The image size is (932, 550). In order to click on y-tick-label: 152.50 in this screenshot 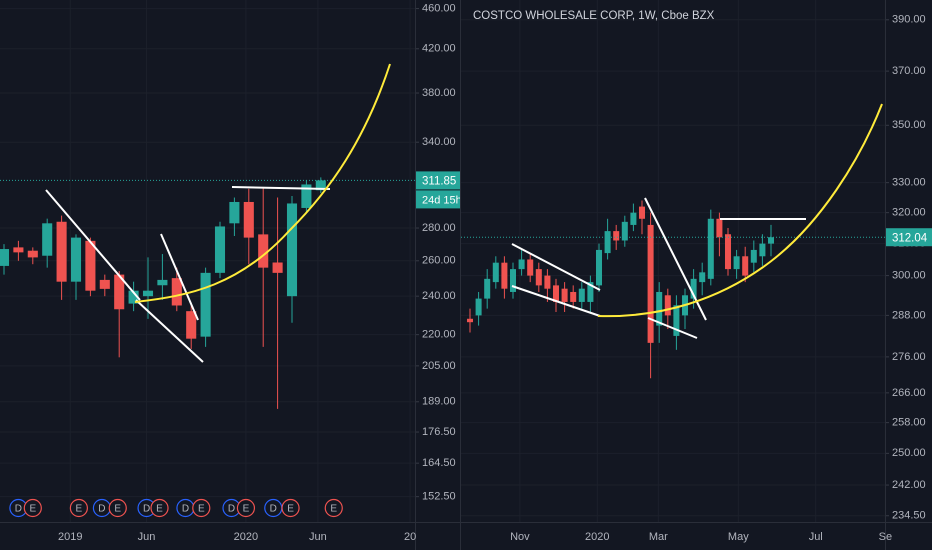, I will do `click(439, 497)`.